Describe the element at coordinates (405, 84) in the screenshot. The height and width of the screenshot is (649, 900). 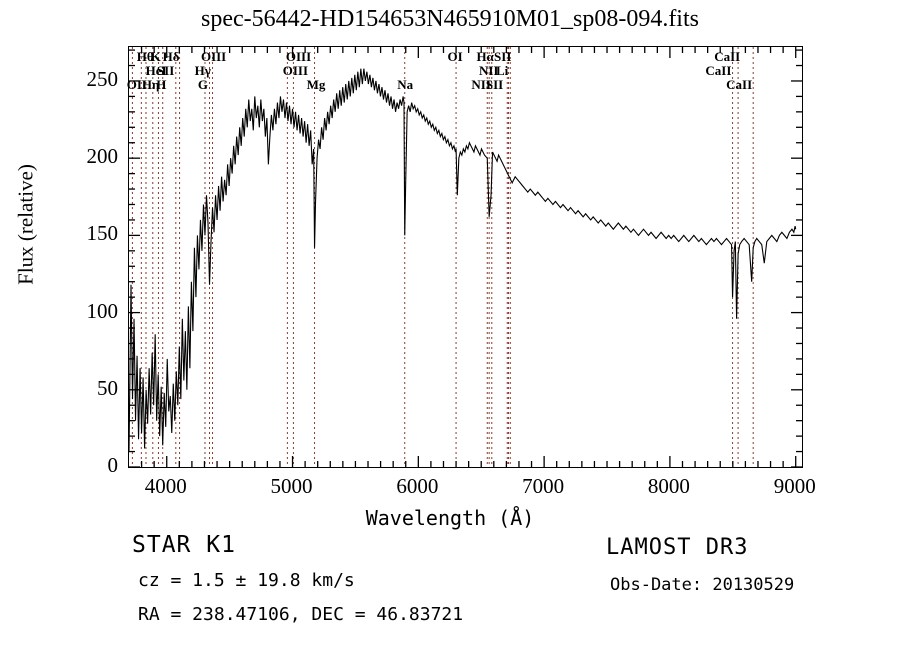
I see `spectral-line-label: Na` at that location.